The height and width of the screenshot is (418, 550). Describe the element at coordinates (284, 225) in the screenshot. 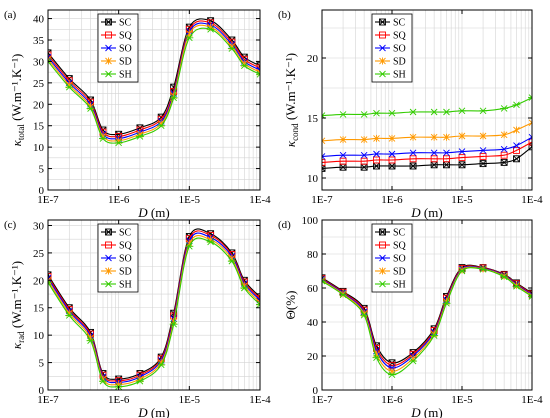

I see `panel-label: (d)` at that location.